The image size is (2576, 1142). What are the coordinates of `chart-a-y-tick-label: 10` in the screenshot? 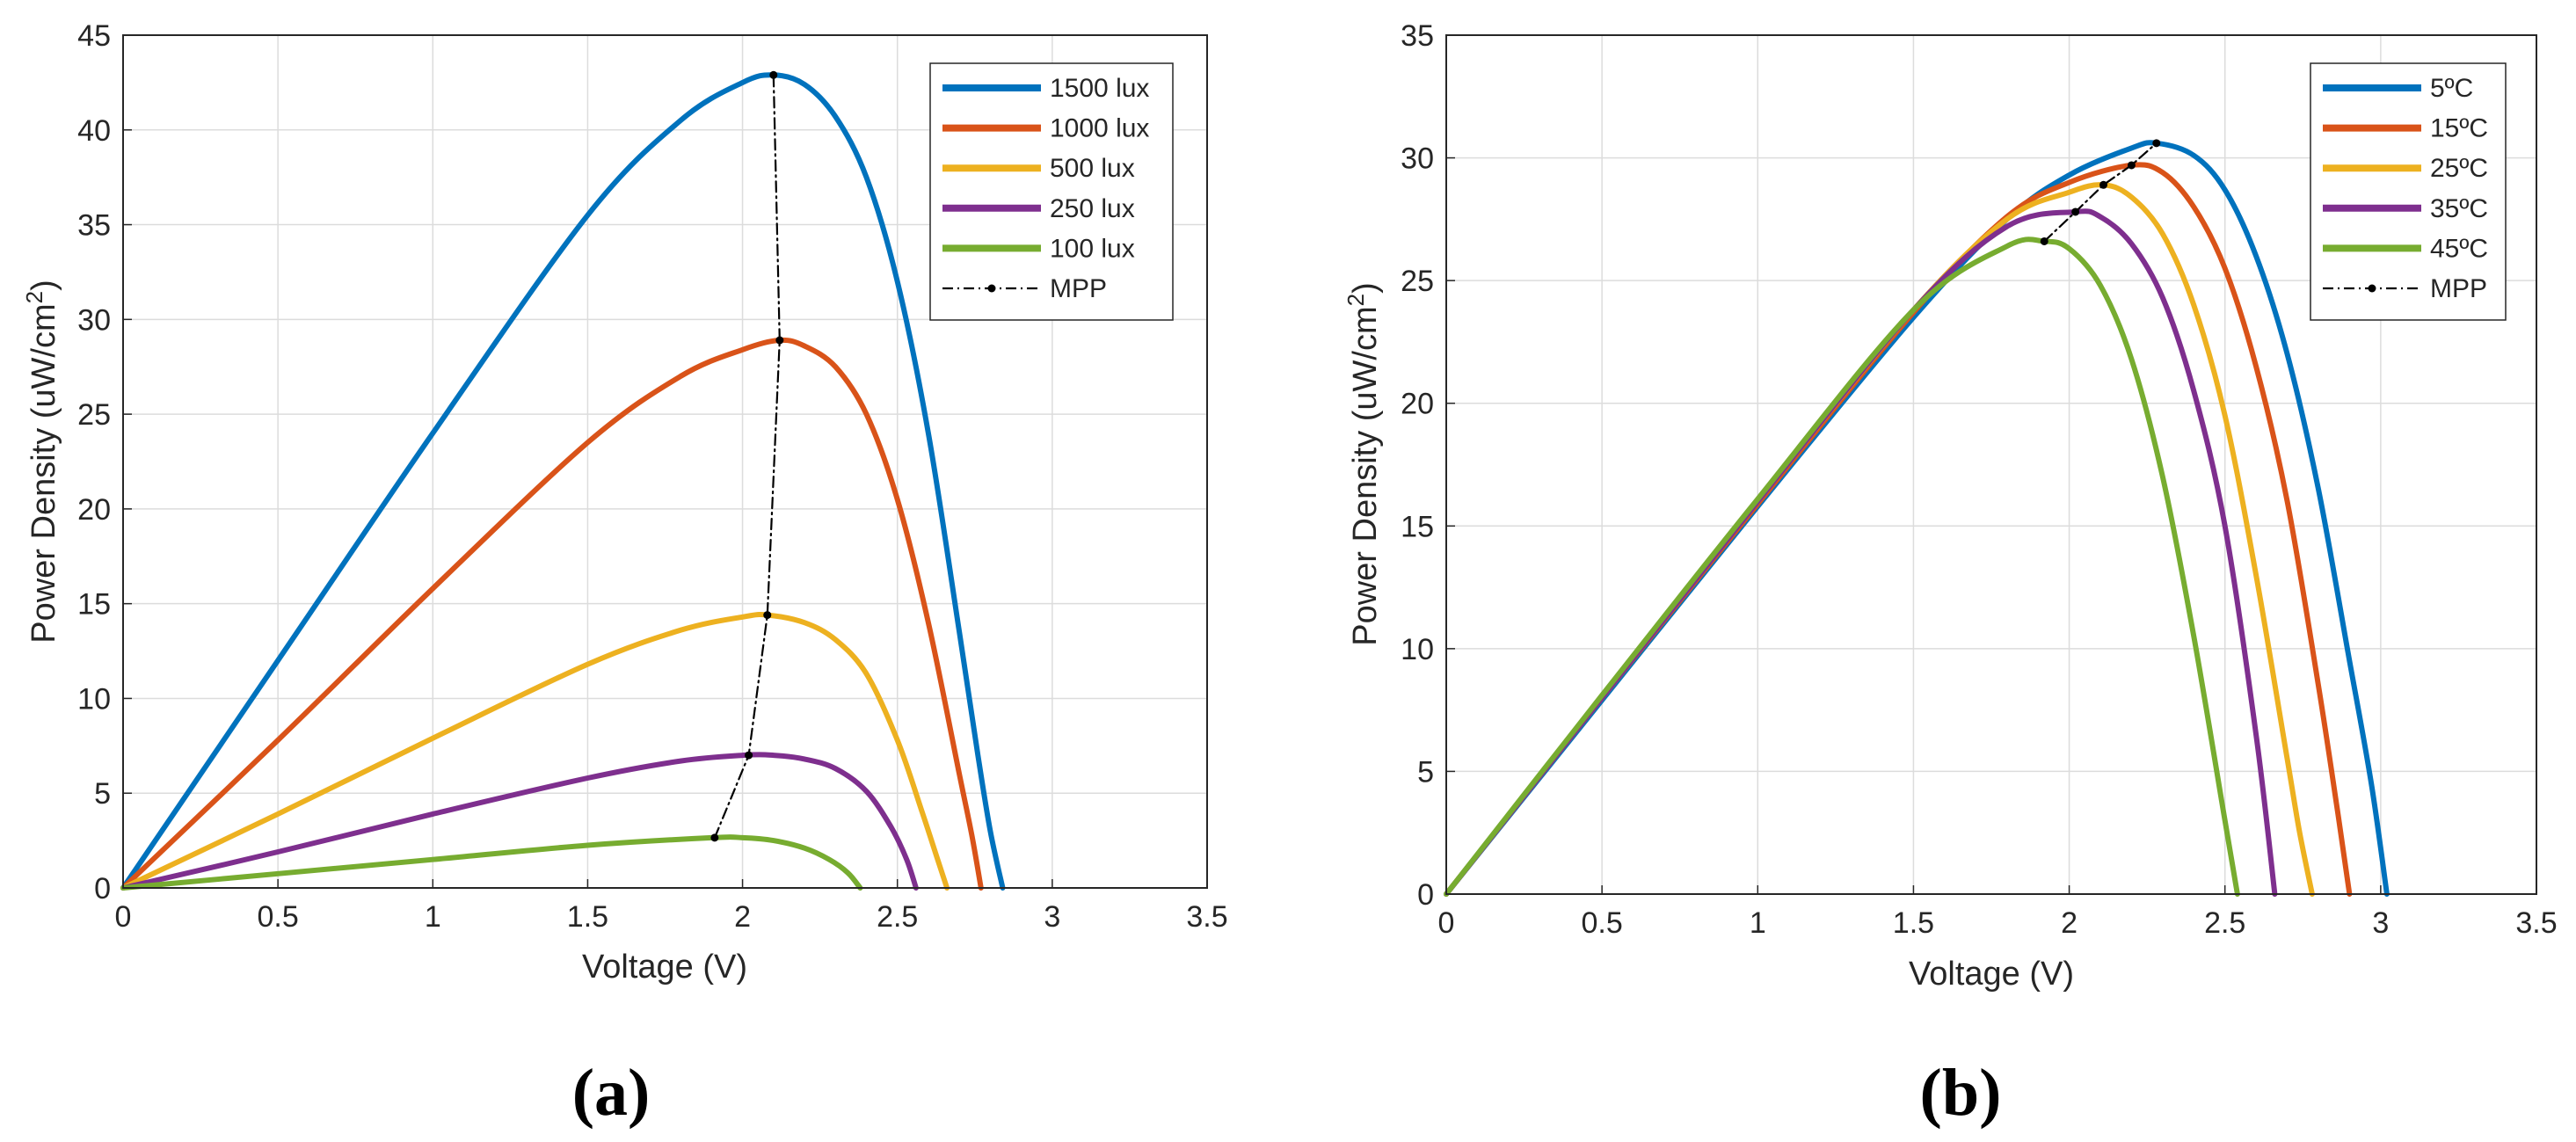 It's located at (94, 699).